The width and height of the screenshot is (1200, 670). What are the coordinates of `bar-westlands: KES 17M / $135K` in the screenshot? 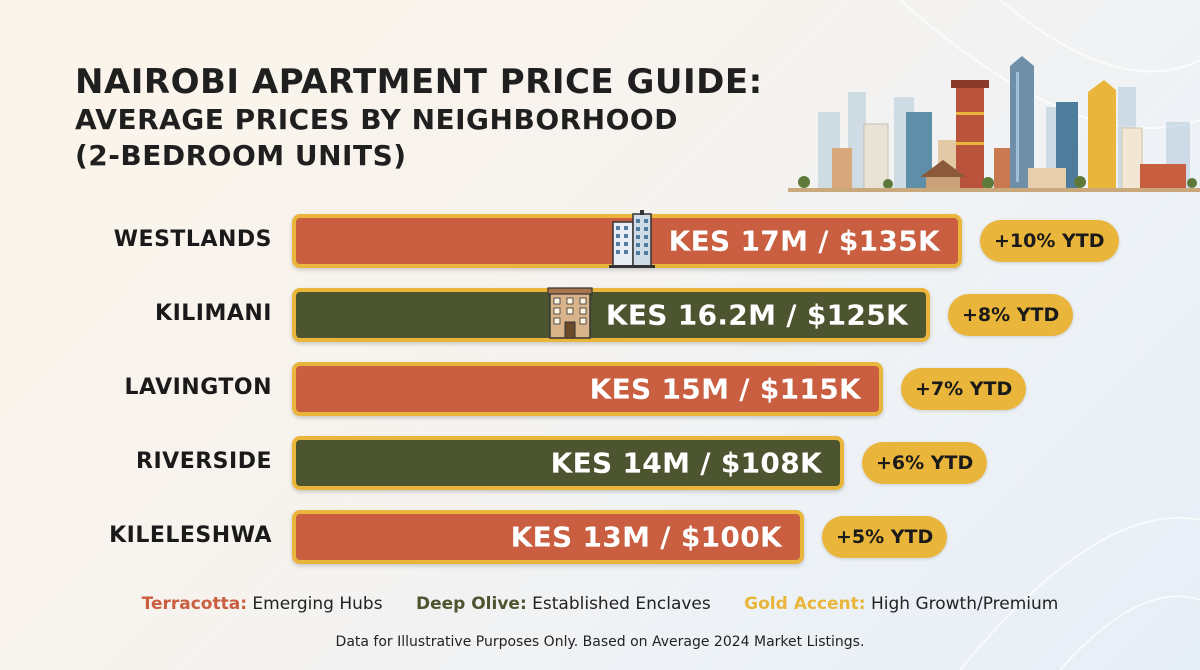 It's located at (627, 239).